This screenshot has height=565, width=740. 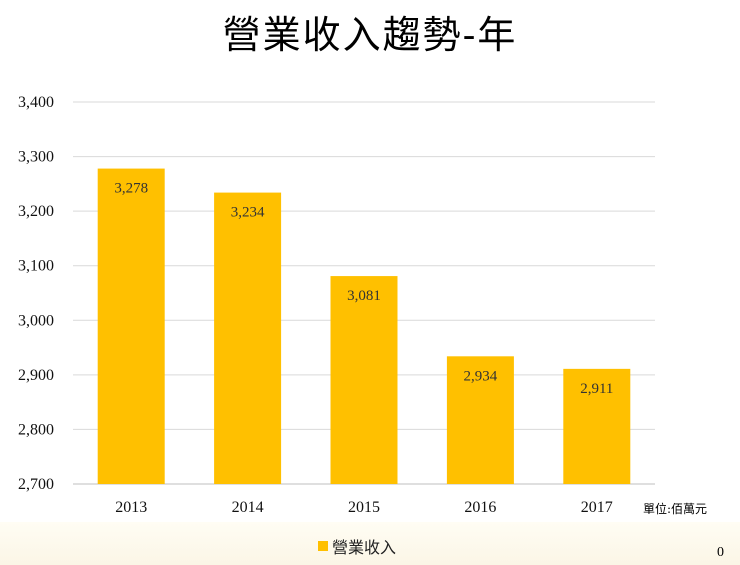 What do you see at coordinates (370, 35) in the screenshot?
I see `chart-title: 營業收入趨勢-年` at bounding box center [370, 35].